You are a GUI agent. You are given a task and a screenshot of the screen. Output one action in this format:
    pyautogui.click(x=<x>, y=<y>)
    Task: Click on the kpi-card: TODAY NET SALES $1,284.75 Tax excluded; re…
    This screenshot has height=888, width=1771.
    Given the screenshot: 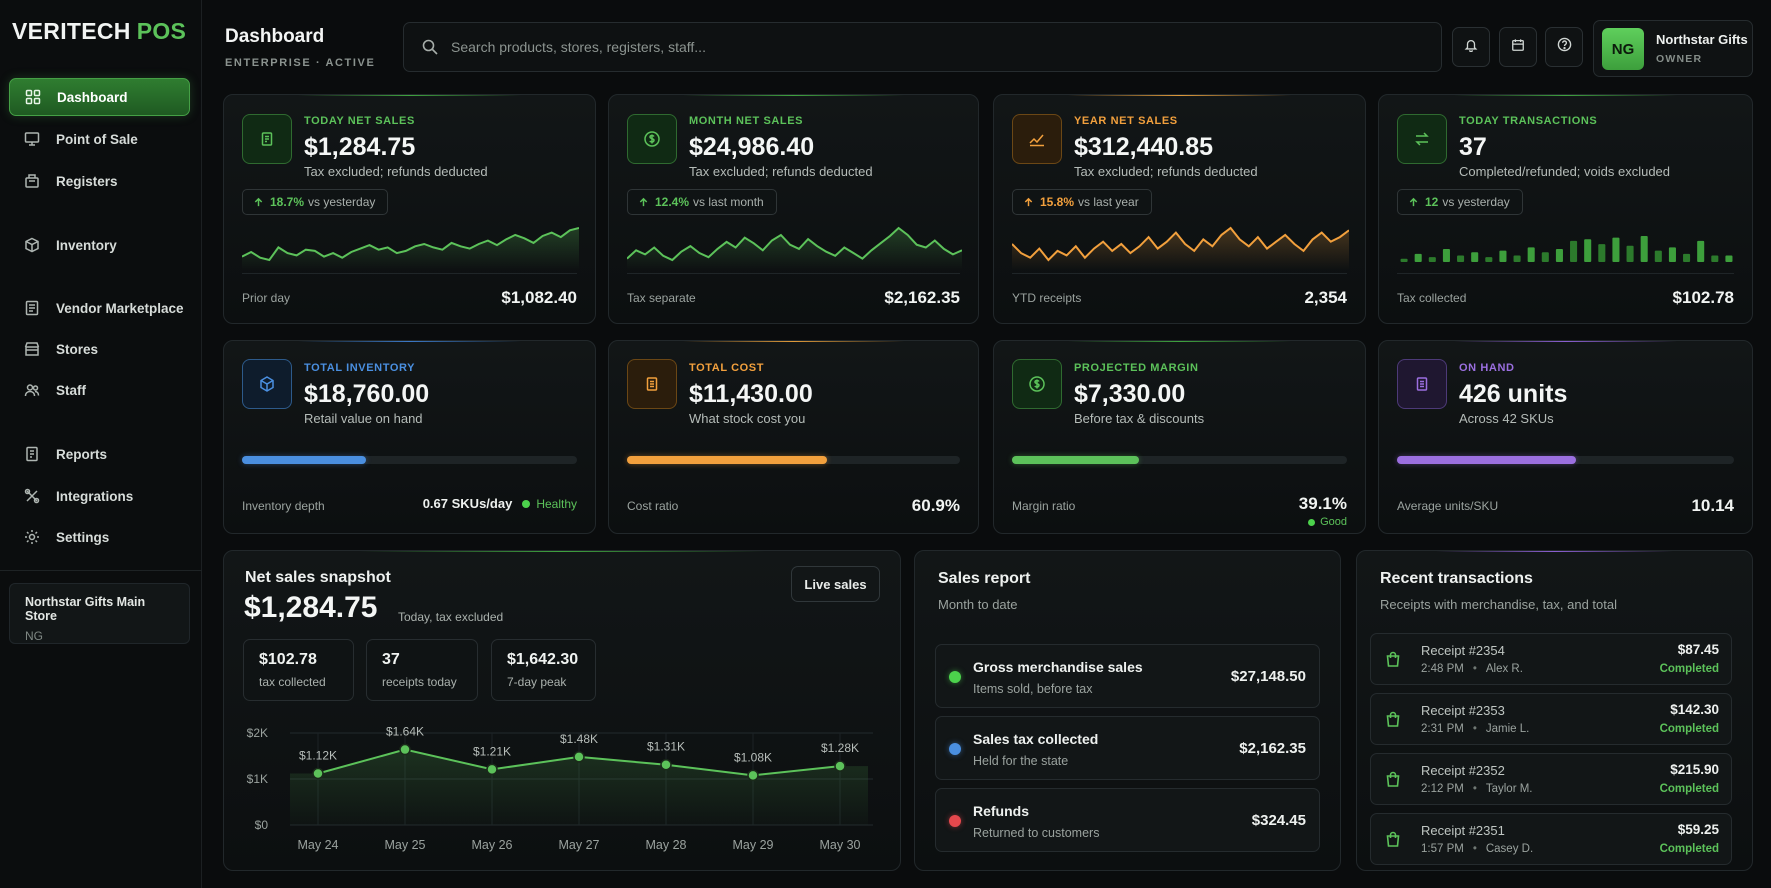 What is the action you would take?
    pyautogui.click(x=409, y=209)
    